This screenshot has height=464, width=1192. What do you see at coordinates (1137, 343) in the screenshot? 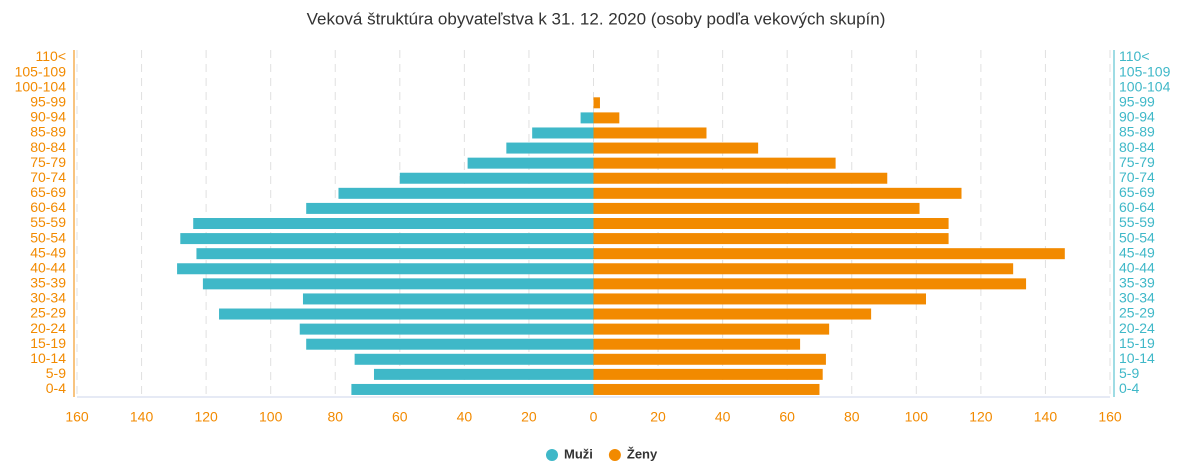
I see `y-tick-label-right: 15-19` at bounding box center [1137, 343].